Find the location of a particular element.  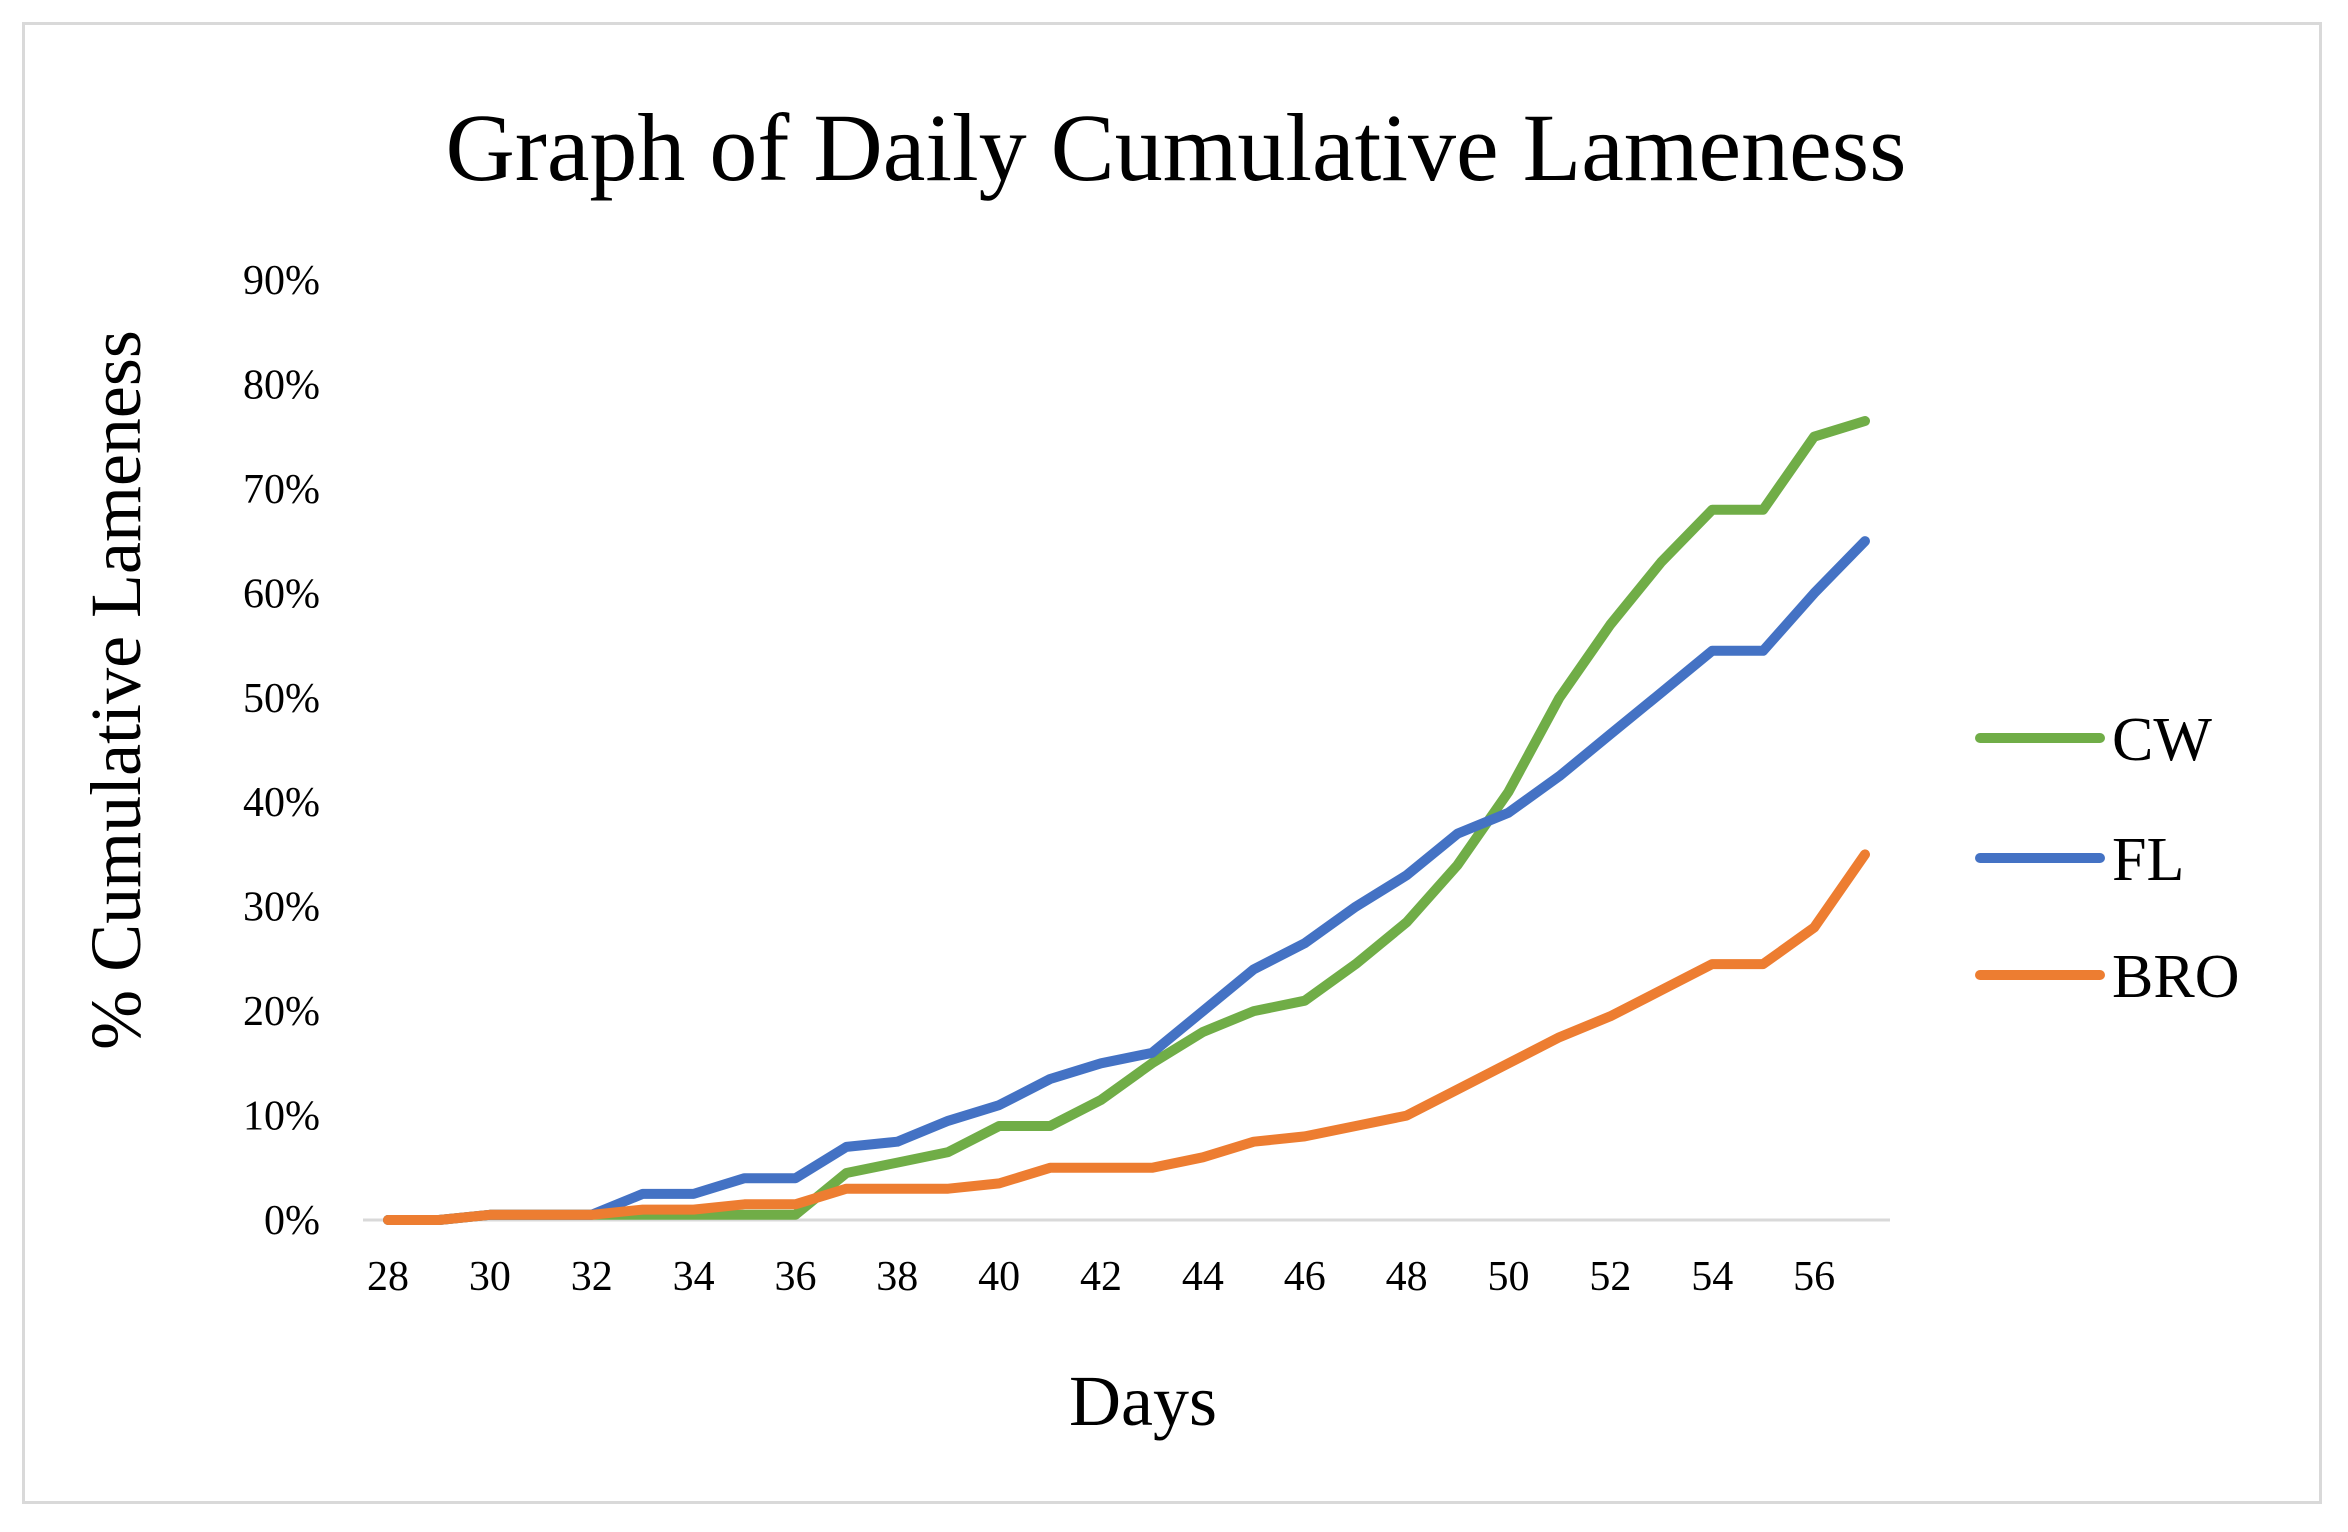

x-tick-label: 48 is located at coordinates (1407, 1277).